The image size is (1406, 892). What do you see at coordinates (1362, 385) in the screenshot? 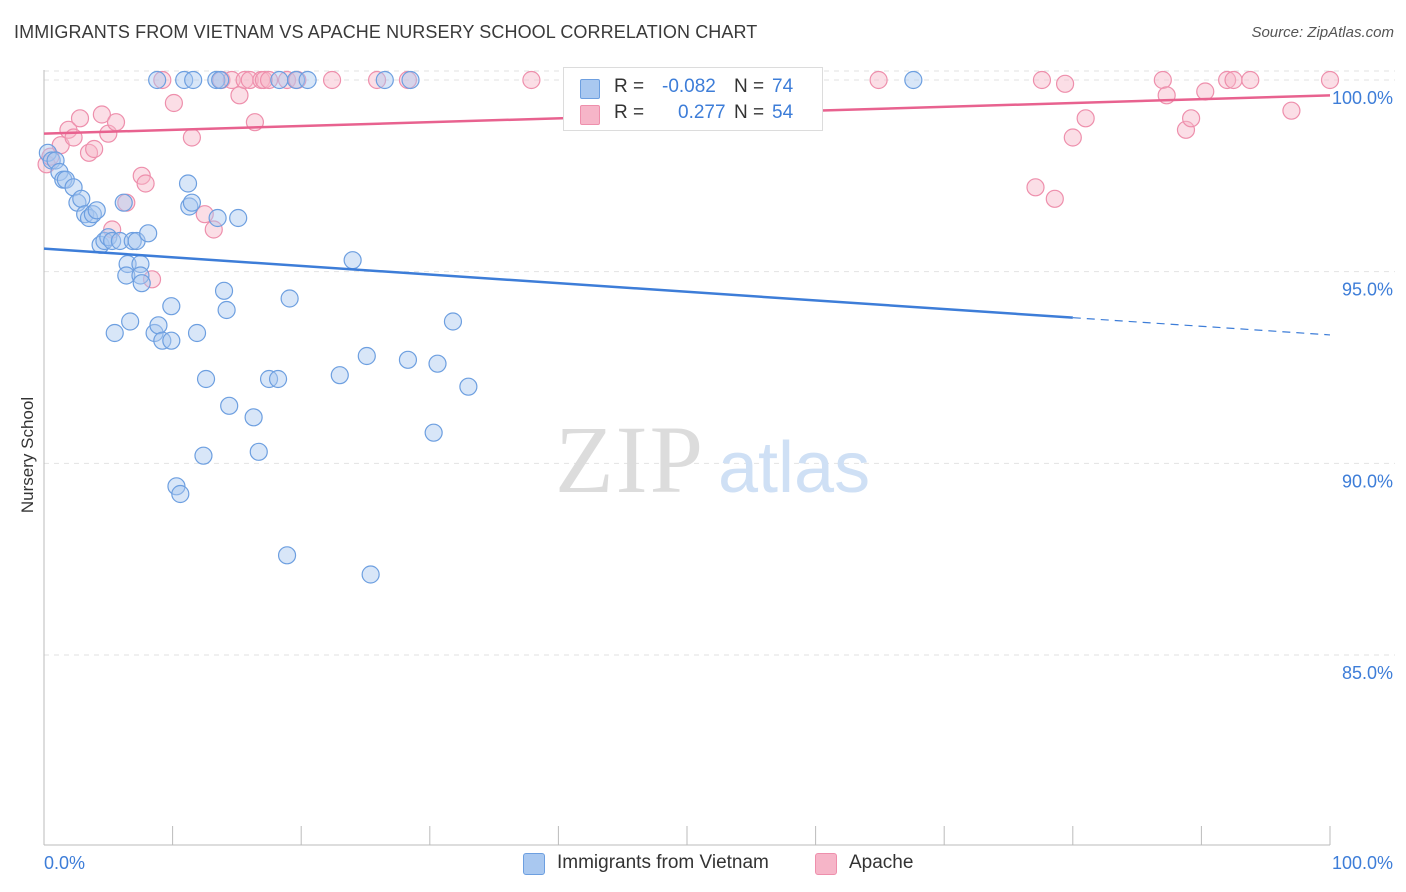
I see `y-tick-labels: 85.0% 90.0% 95.0% 100.0%` at bounding box center [1362, 385].